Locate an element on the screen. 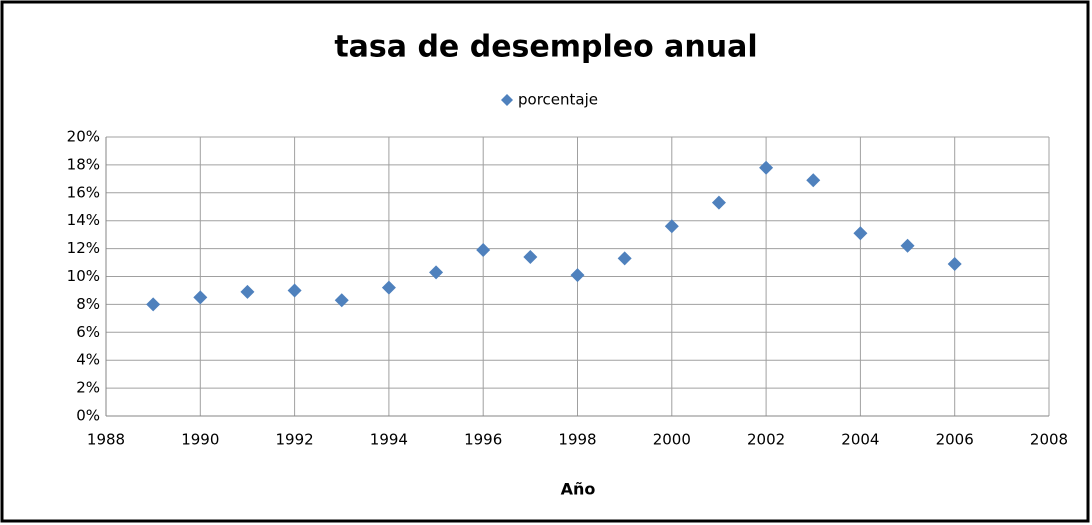 The image size is (1092, 525). y-tick-label: 6% is located at coordinates (88, 332).